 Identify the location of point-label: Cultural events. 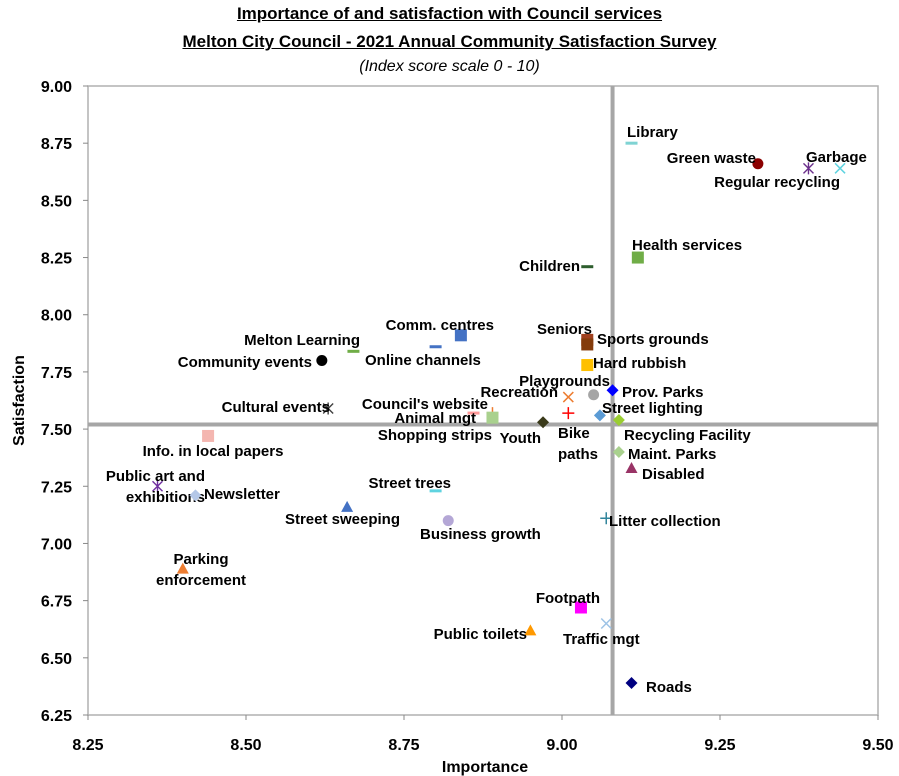
(276, 407).